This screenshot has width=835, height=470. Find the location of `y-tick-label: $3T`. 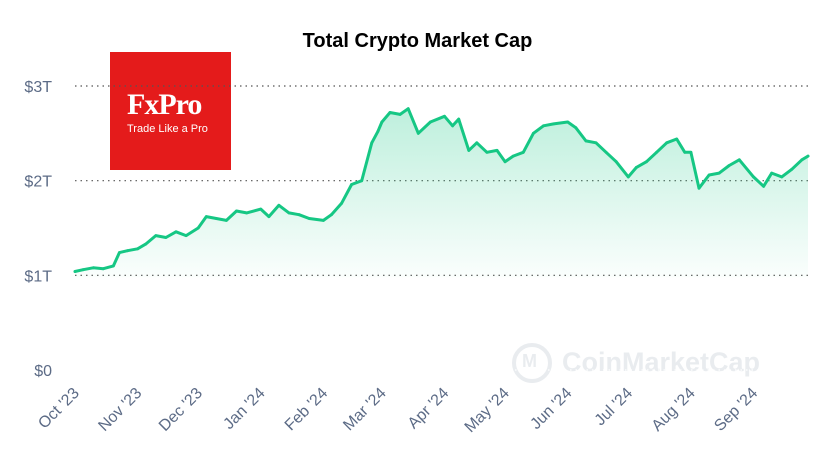

y-tick-label: $3T is located at coordinates (38, 87).